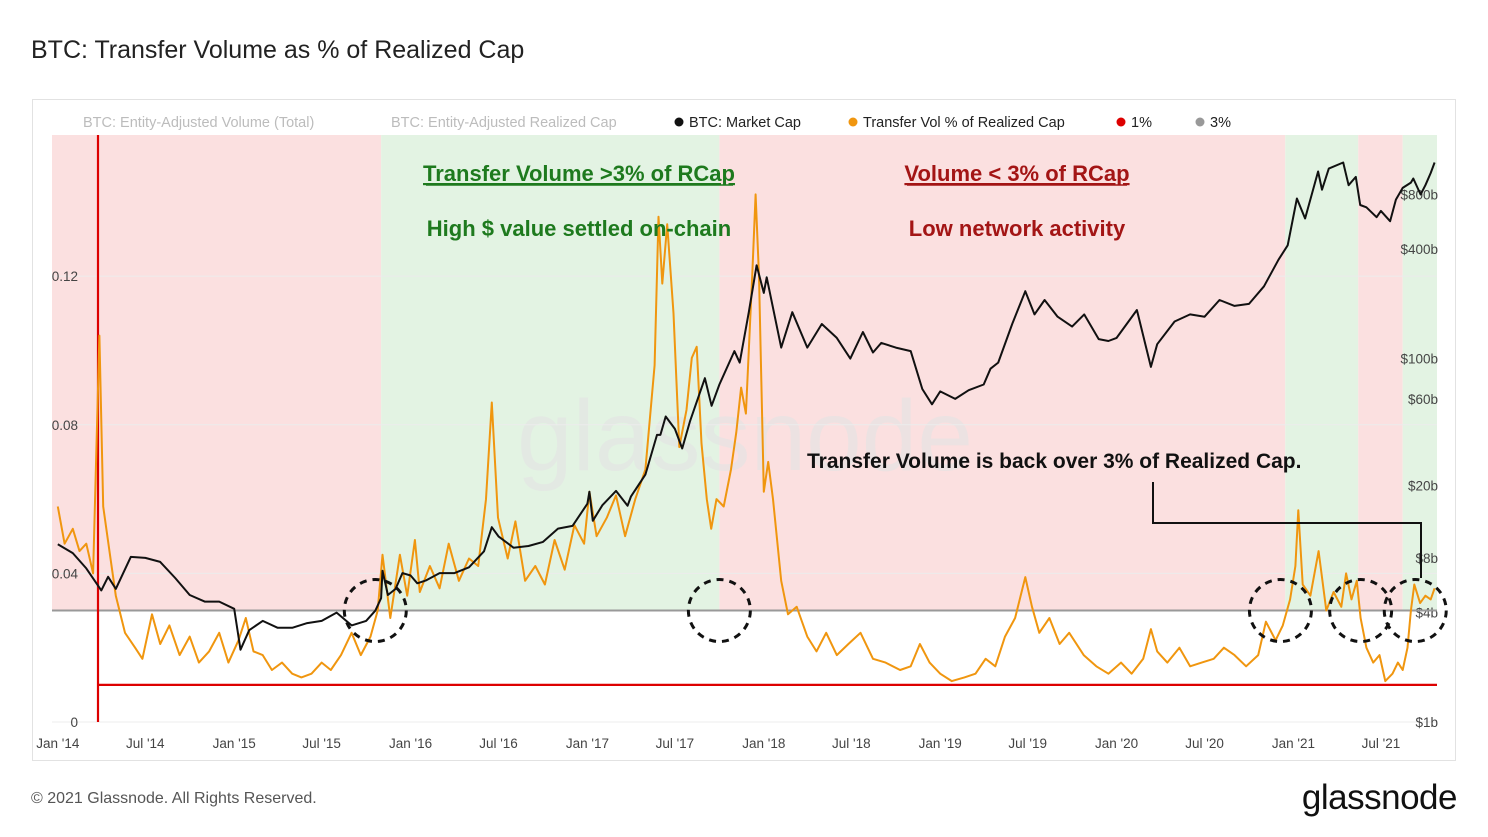  What do you see at coordinates (1426, 613) in the screenshot?
I see `y-right-tick-label: $4b` at bounding box center [1426, 613].